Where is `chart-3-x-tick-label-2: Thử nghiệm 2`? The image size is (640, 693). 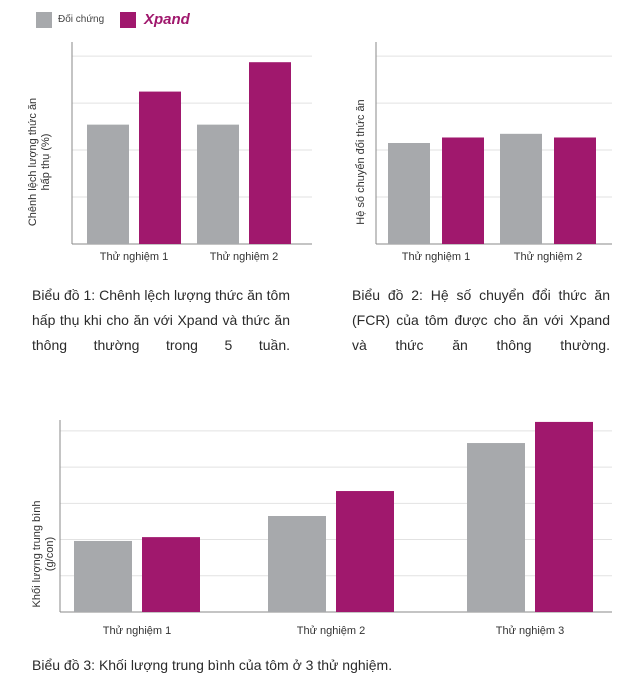 chart-3-x-tick-label-2: Thử nghiệm 2 is located at coordinates (331, 631).